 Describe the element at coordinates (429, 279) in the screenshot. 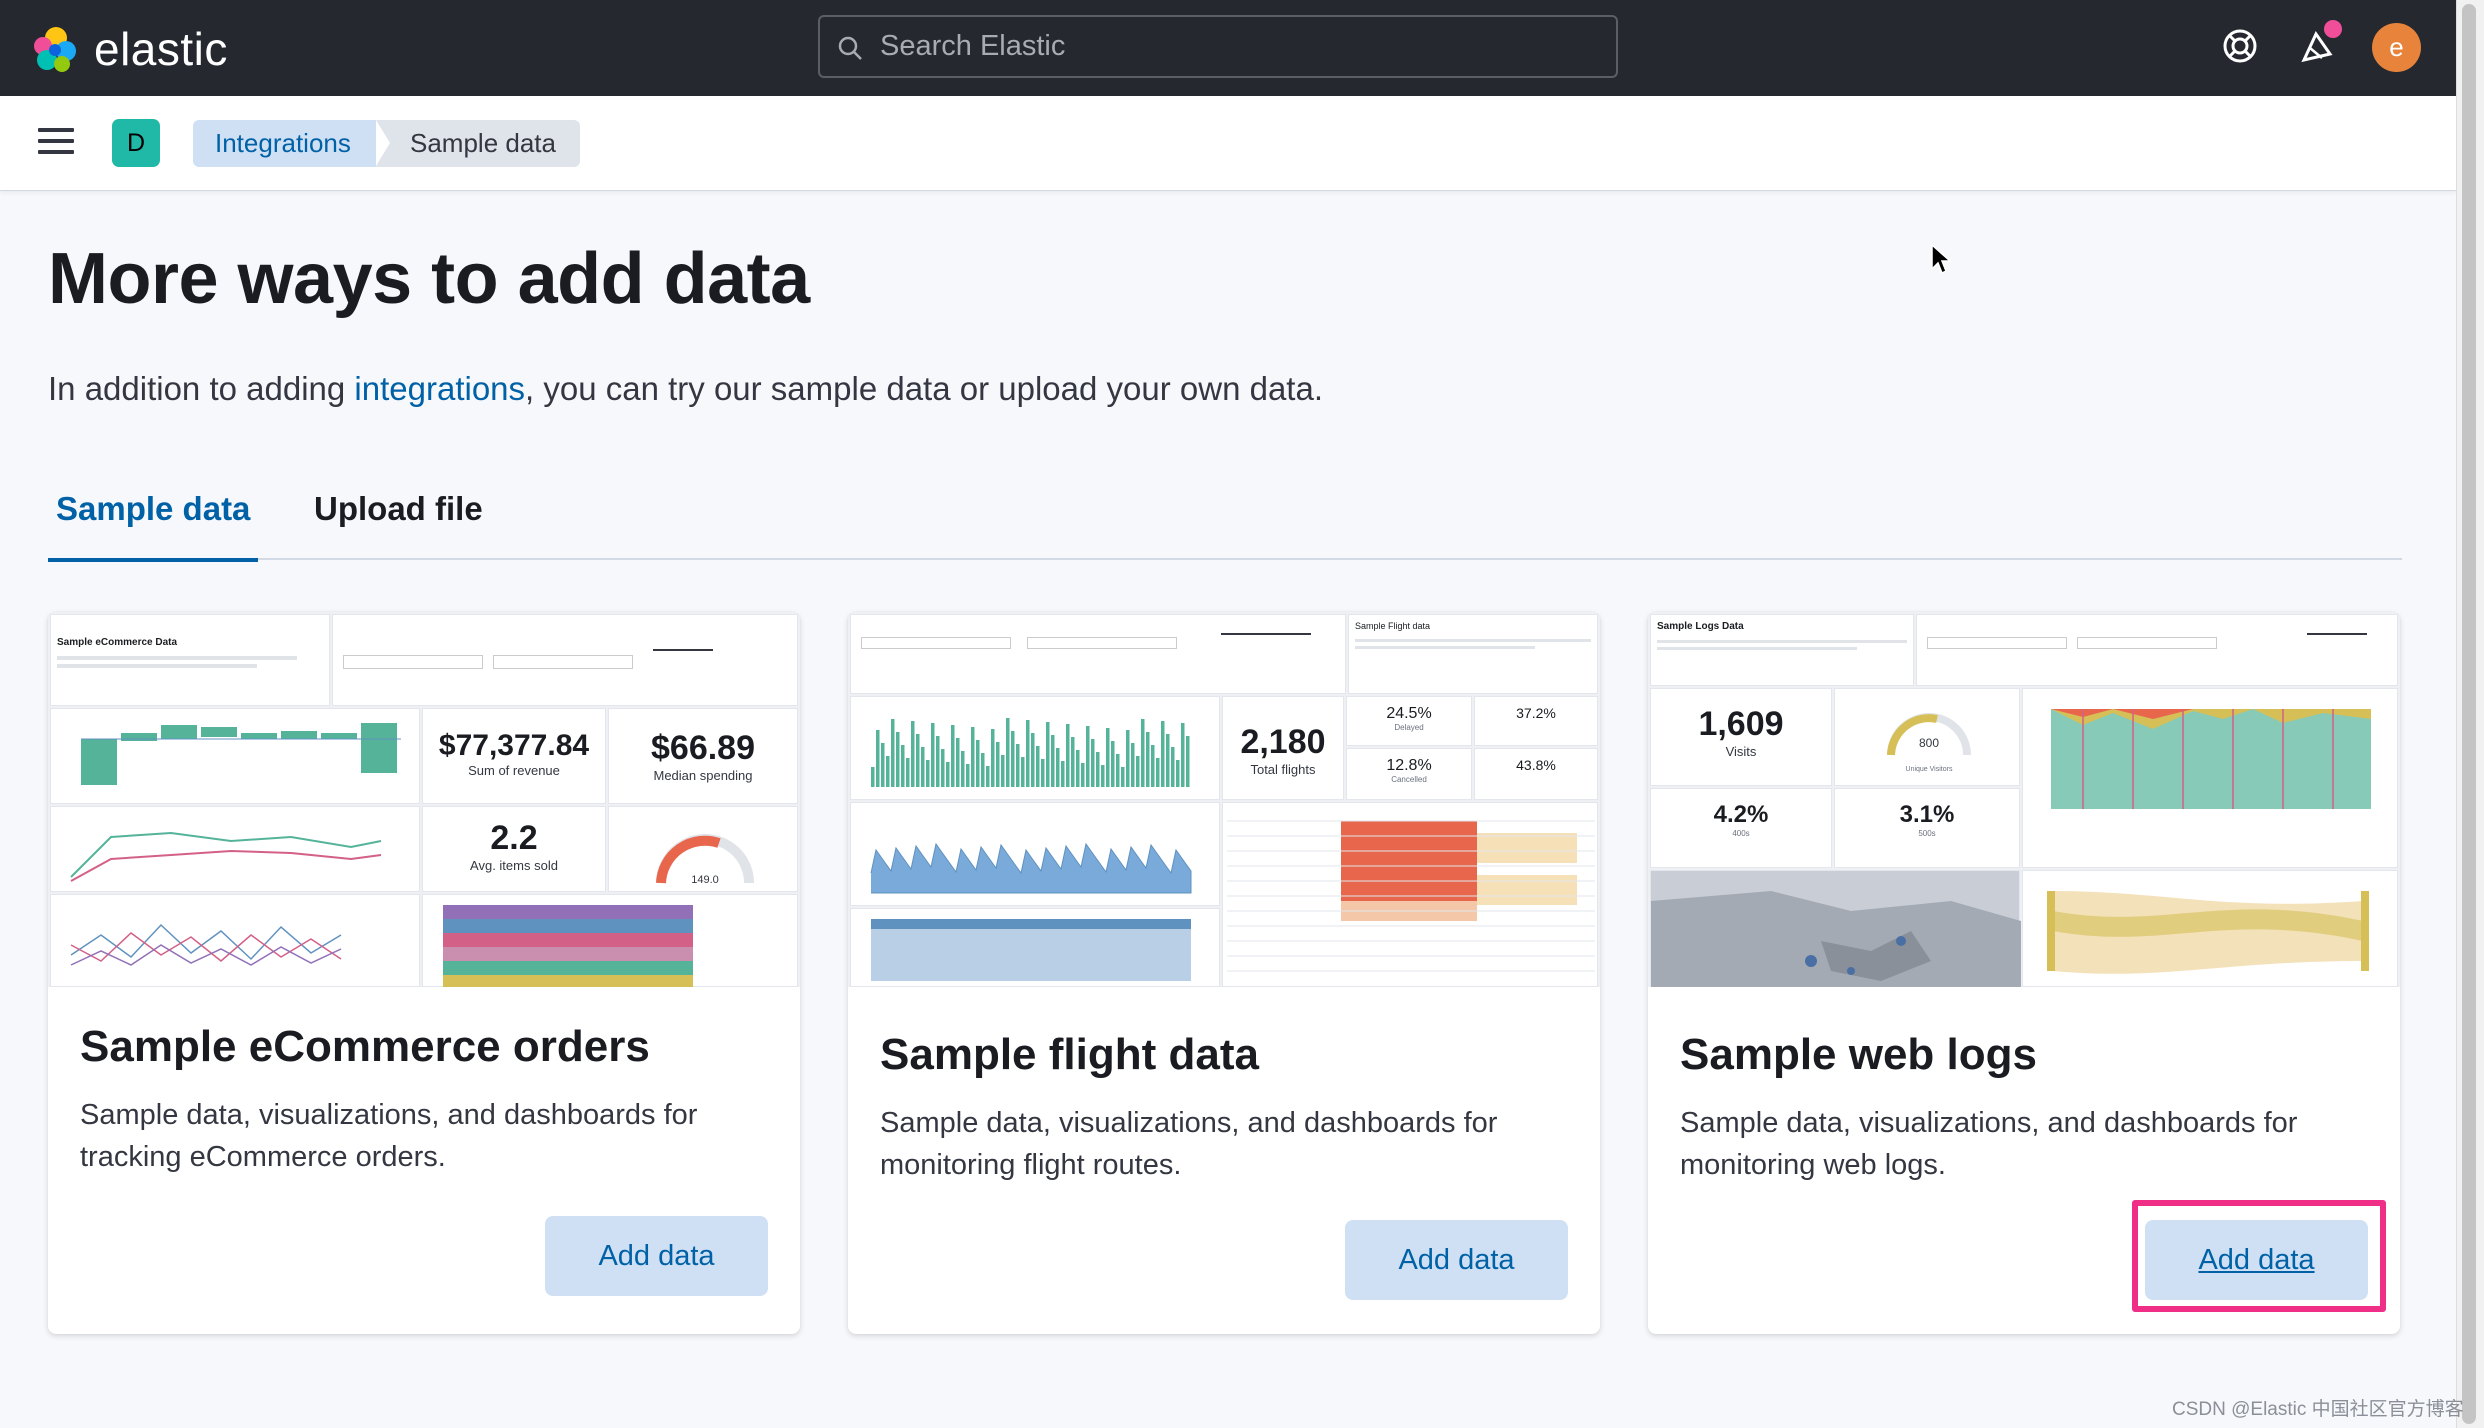

I see `page-title: More ways to add data` at that location.